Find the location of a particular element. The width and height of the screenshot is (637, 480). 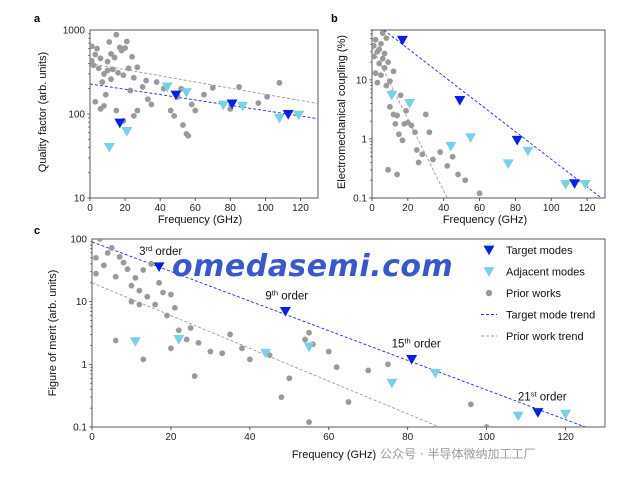

y-tick-label: 1 is located at coordinates (364, 139).